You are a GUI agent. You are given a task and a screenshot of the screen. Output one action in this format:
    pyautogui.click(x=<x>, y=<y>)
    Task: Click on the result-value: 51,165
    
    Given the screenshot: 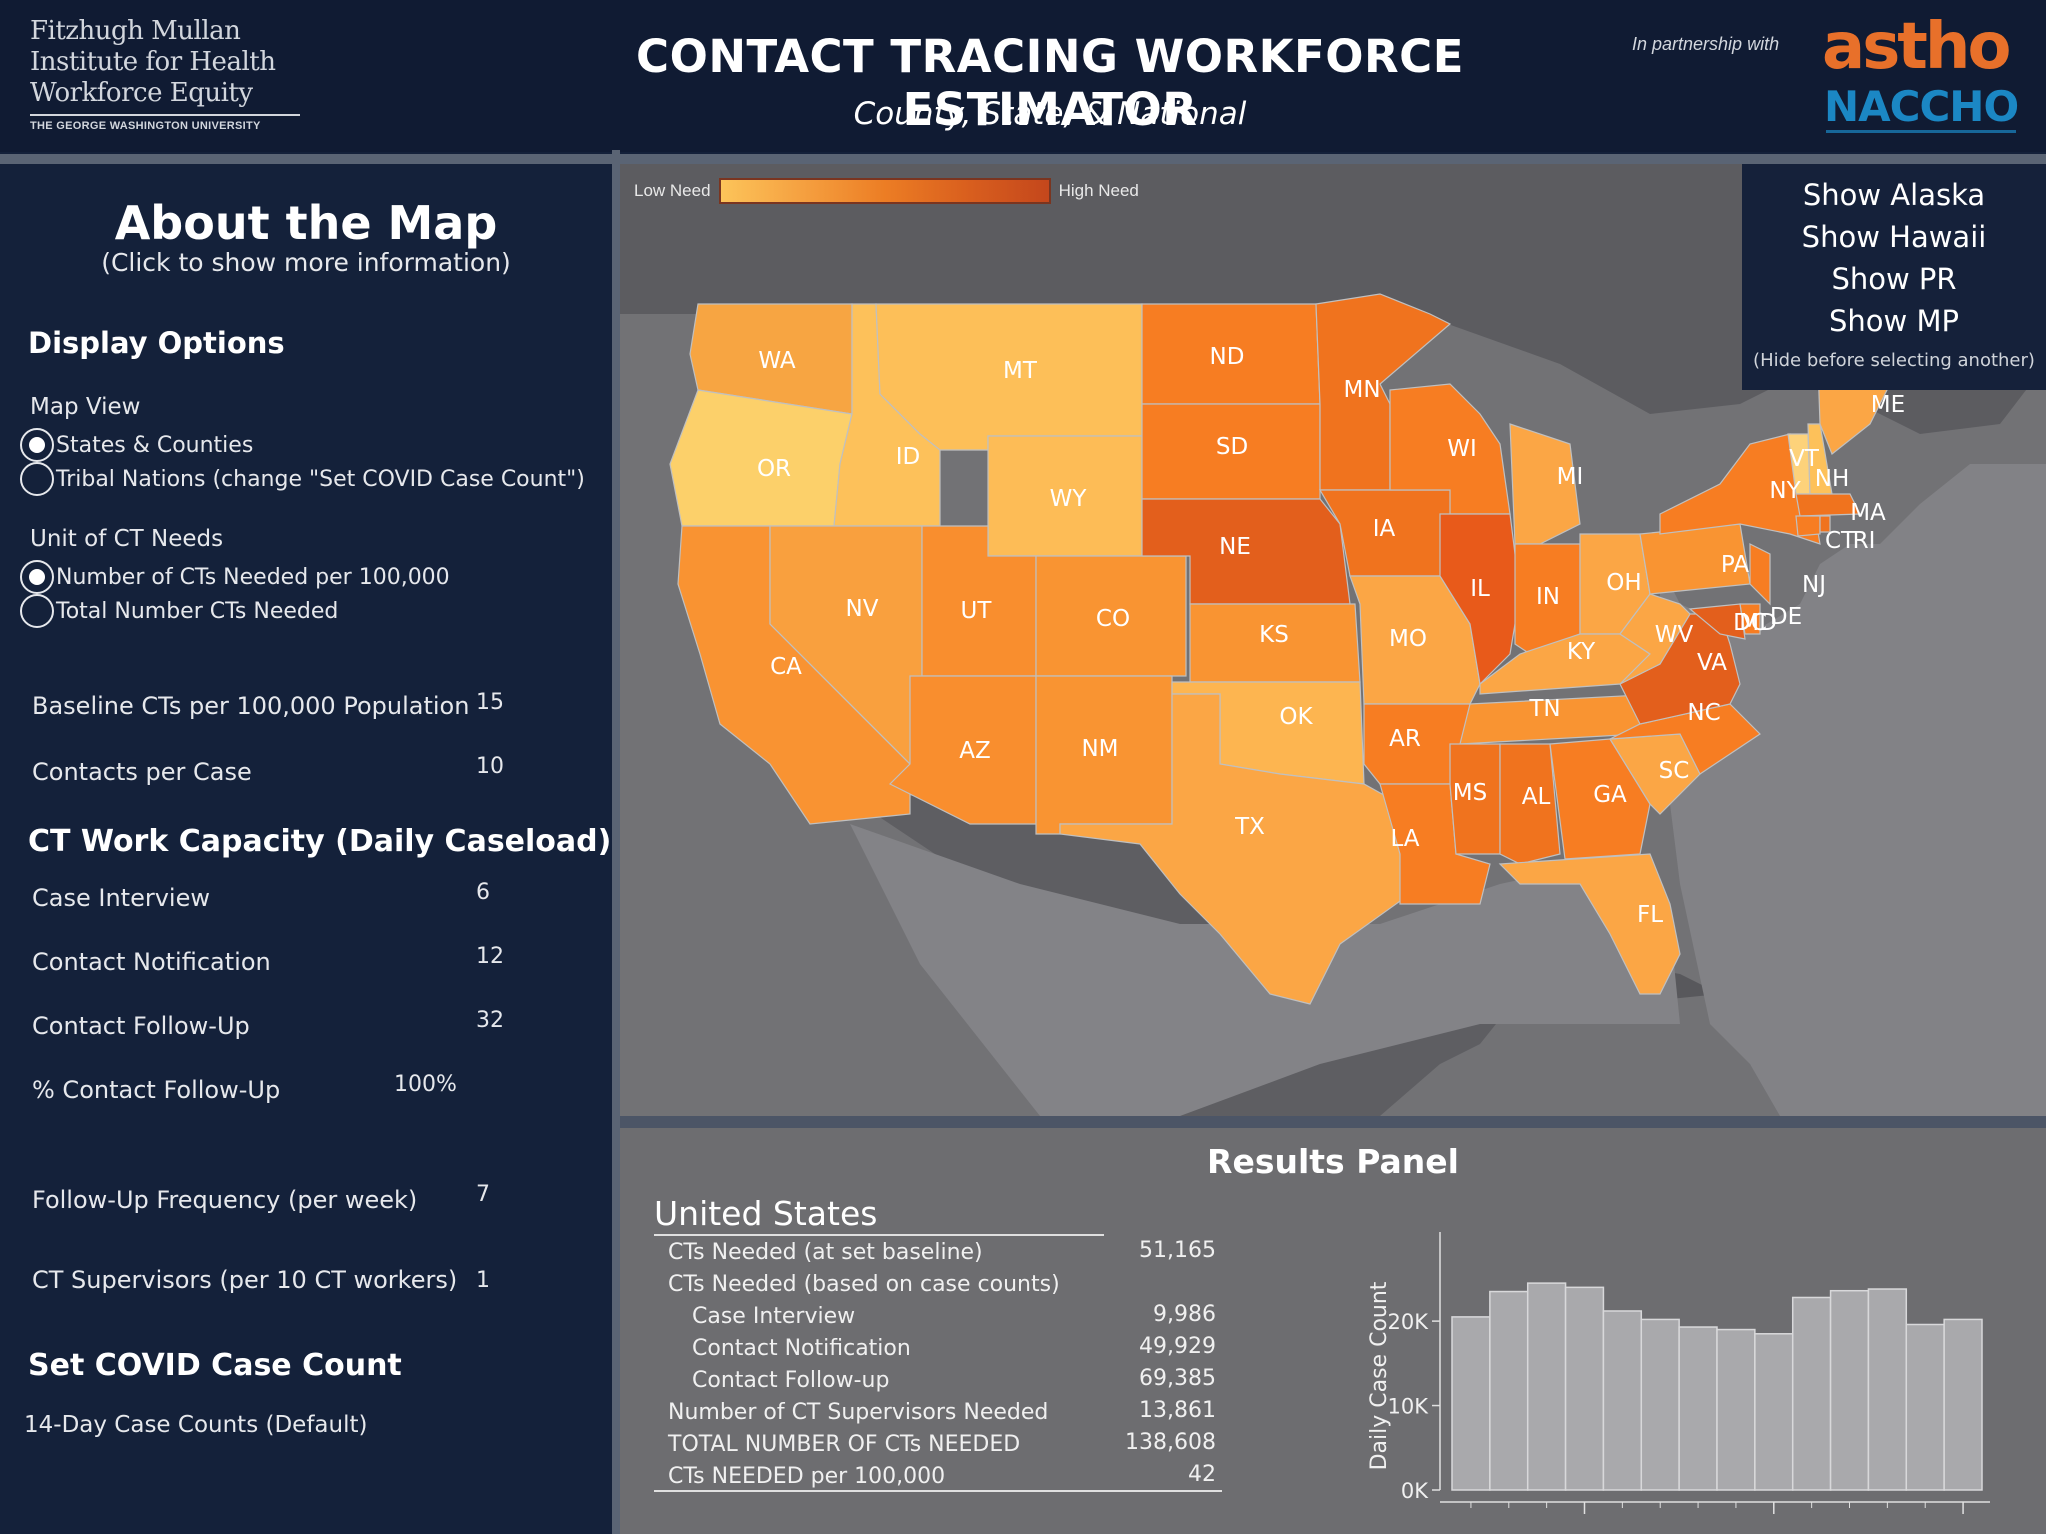 What is the action you would take?
    pyautogui.click(x=1177, y=1250)
    